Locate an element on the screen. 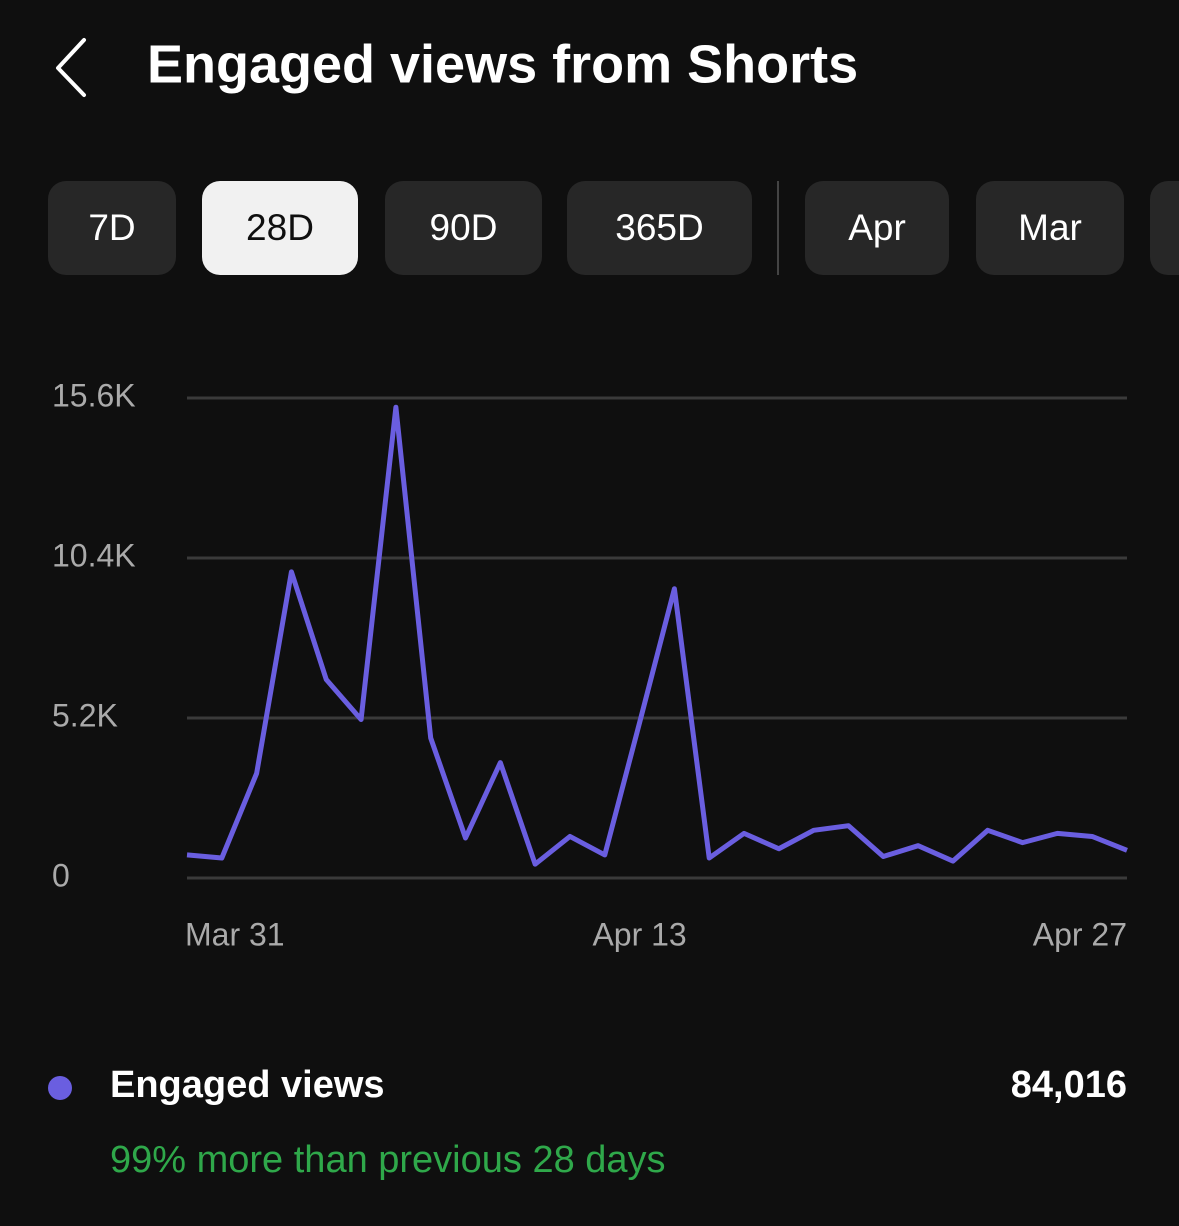 This screenshot has width=1179, height=1226. legend-label: Engaged views is located at coordinates (247, 1085).